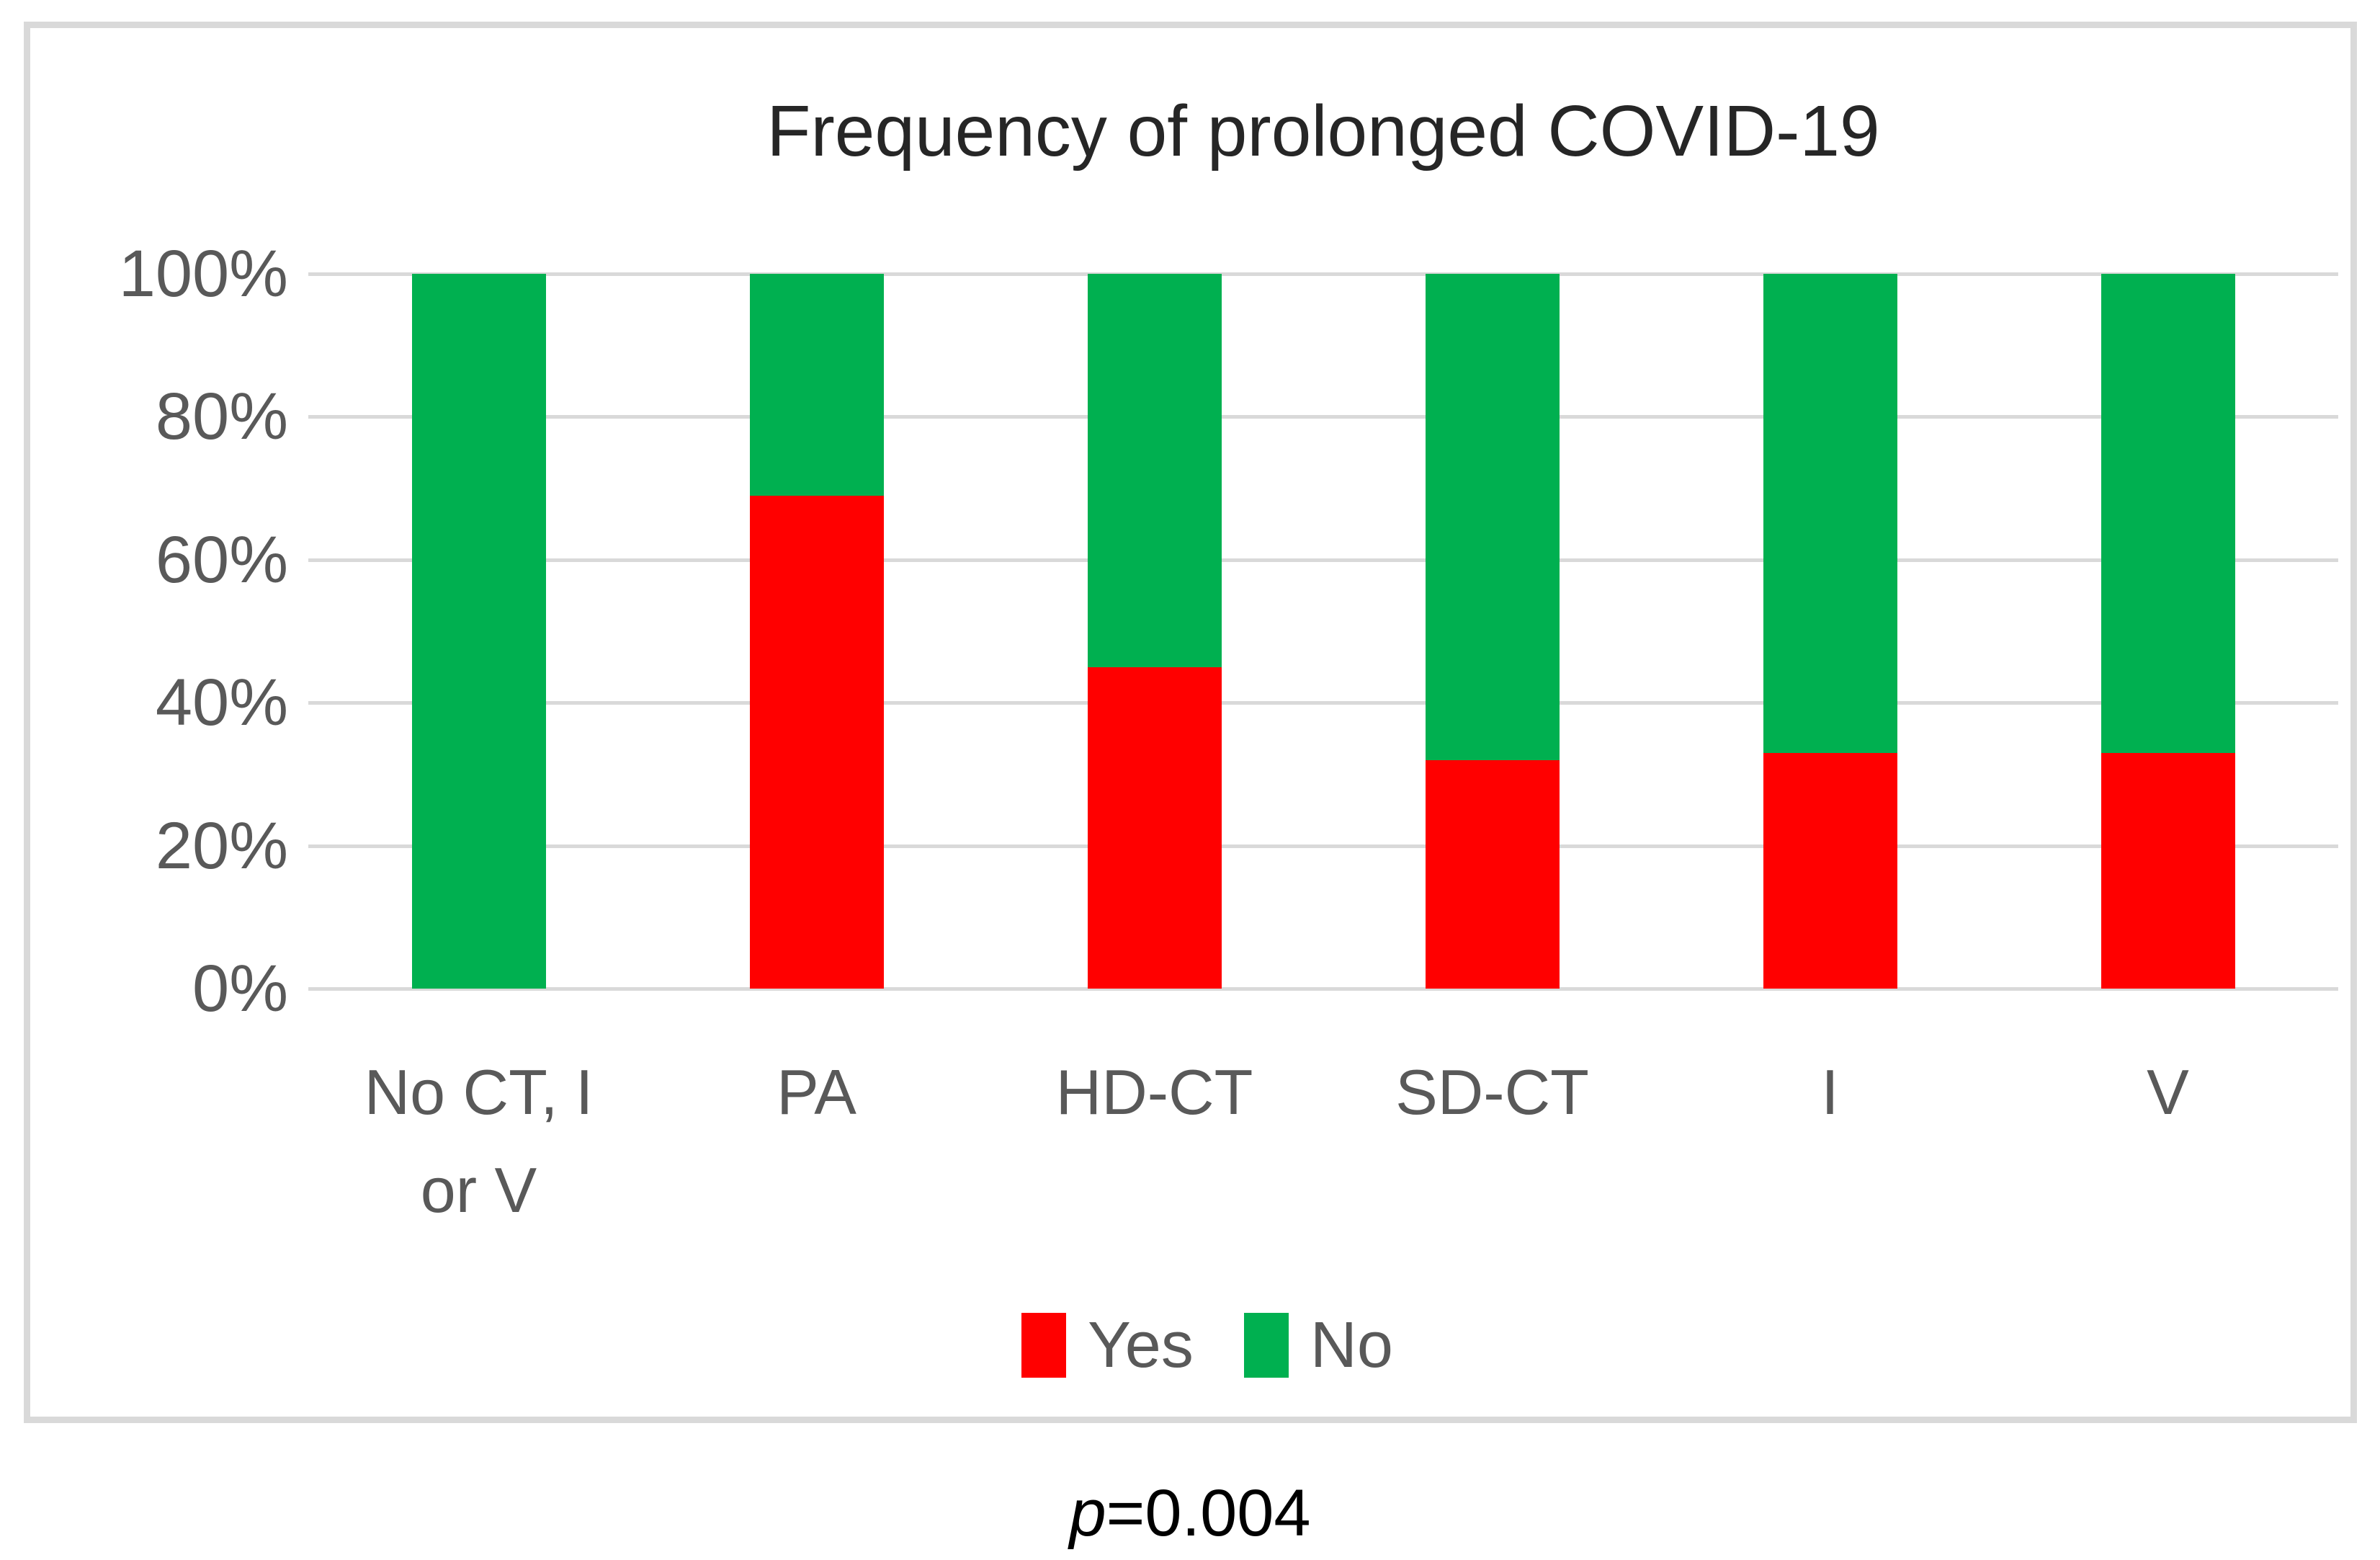 The width and height of the screenshot is (2380, 1560). Describe the element at coordinates (1208, 1513) in the screenshot. I see `p-value-number: =0.004` at that location.